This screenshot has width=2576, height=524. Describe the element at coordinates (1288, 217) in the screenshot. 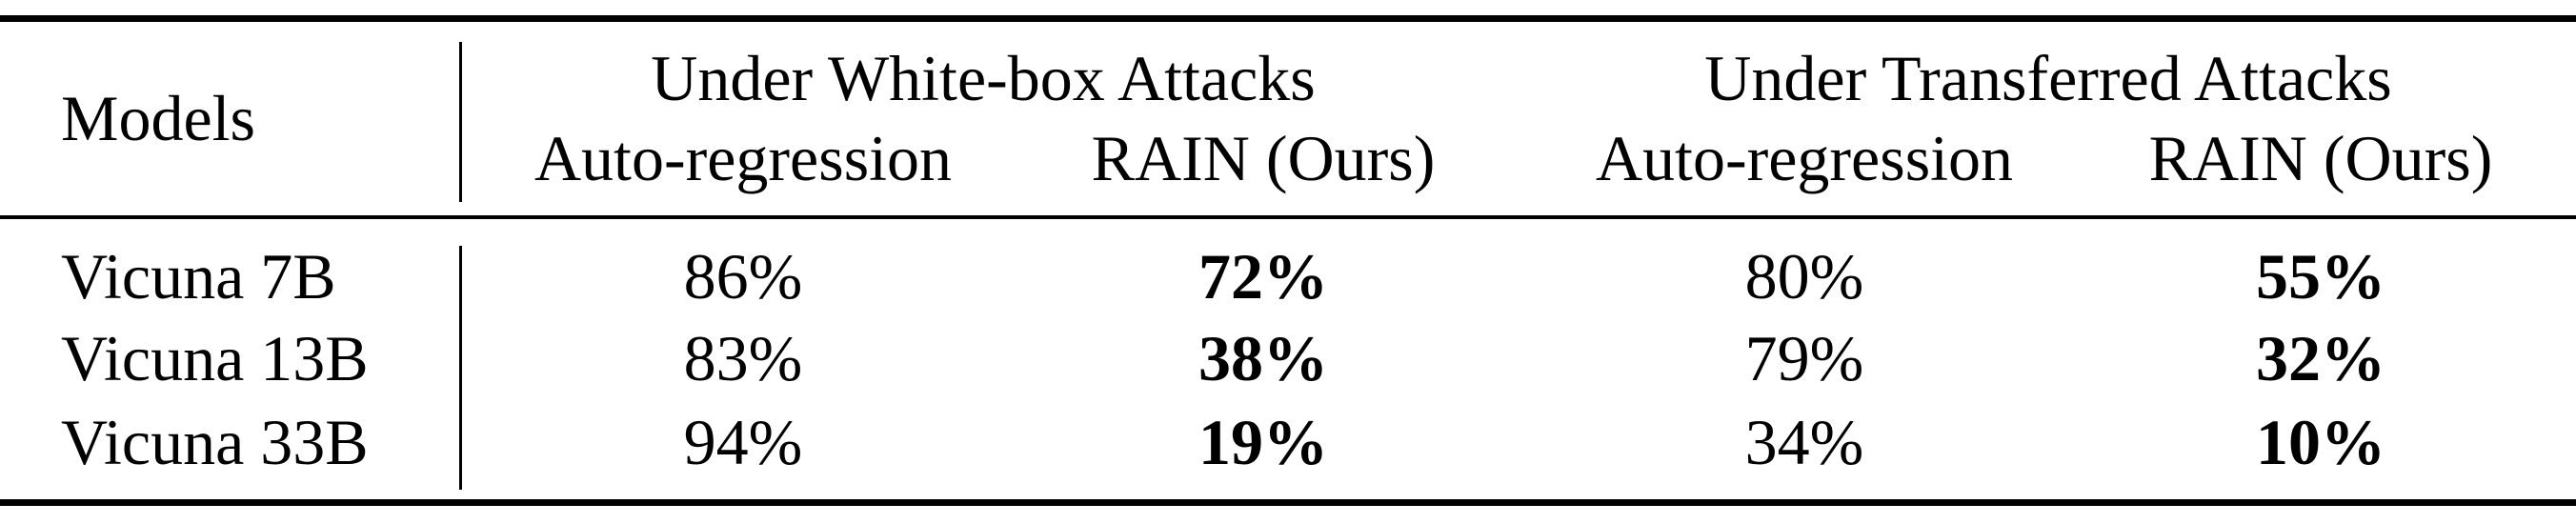

I see `header-rule` at that location.